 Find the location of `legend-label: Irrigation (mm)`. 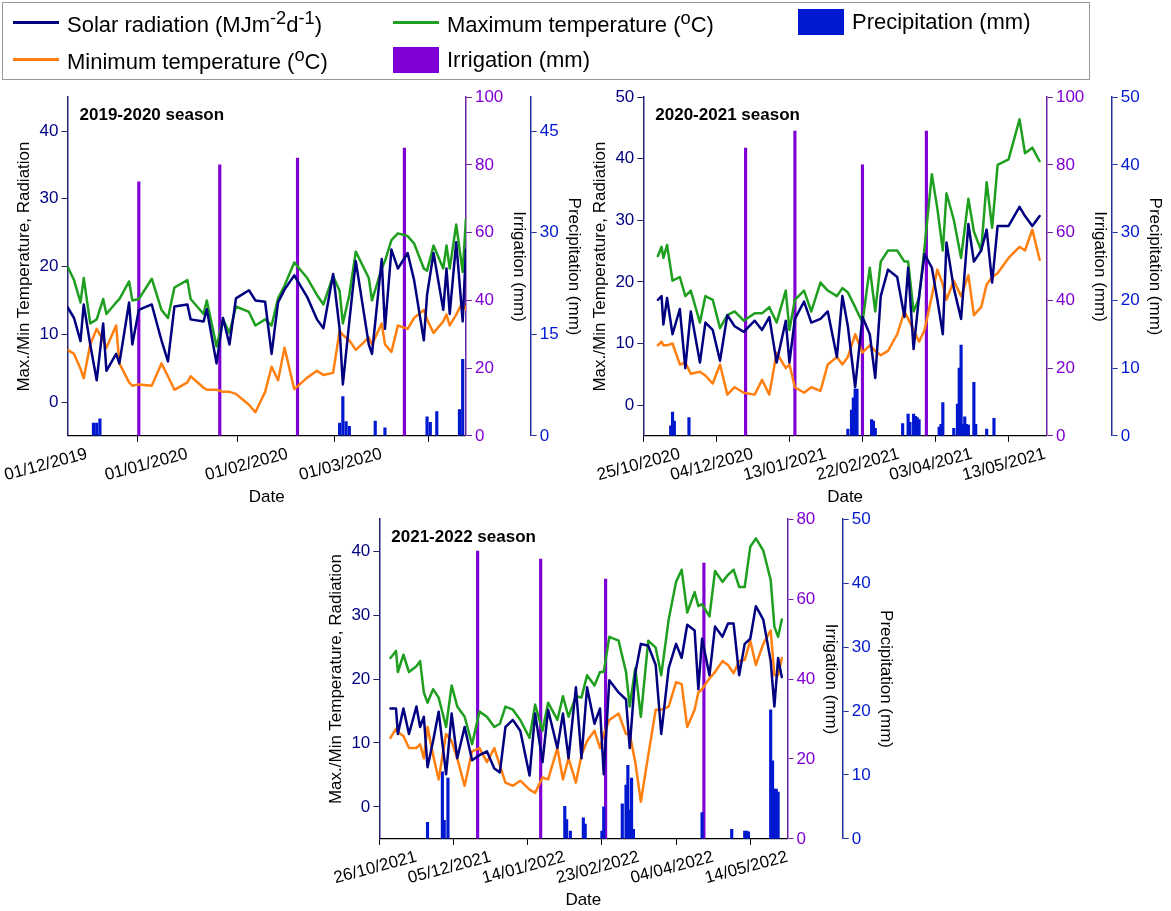

legend-label: Irrigation (mm) is located at coordinates (519, 59).